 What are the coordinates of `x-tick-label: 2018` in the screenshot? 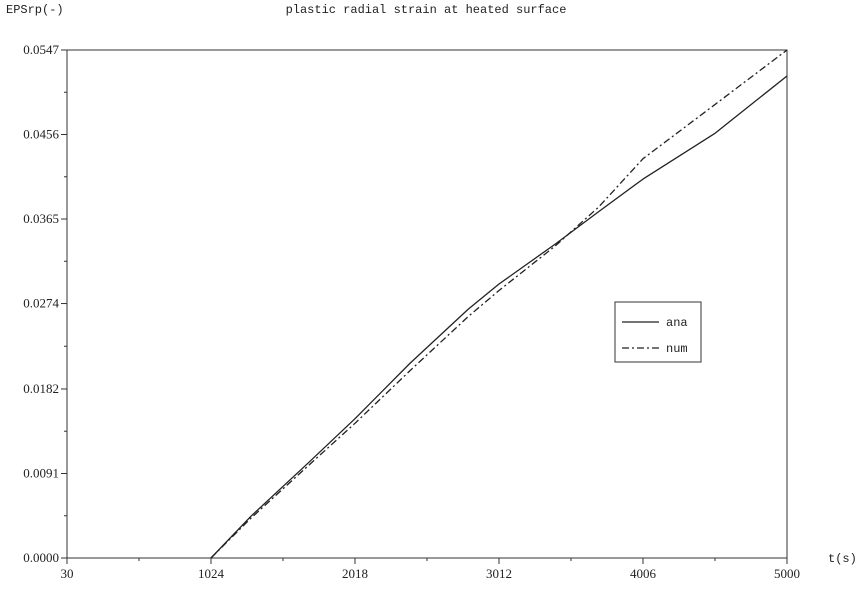 It's located at (355, 573).